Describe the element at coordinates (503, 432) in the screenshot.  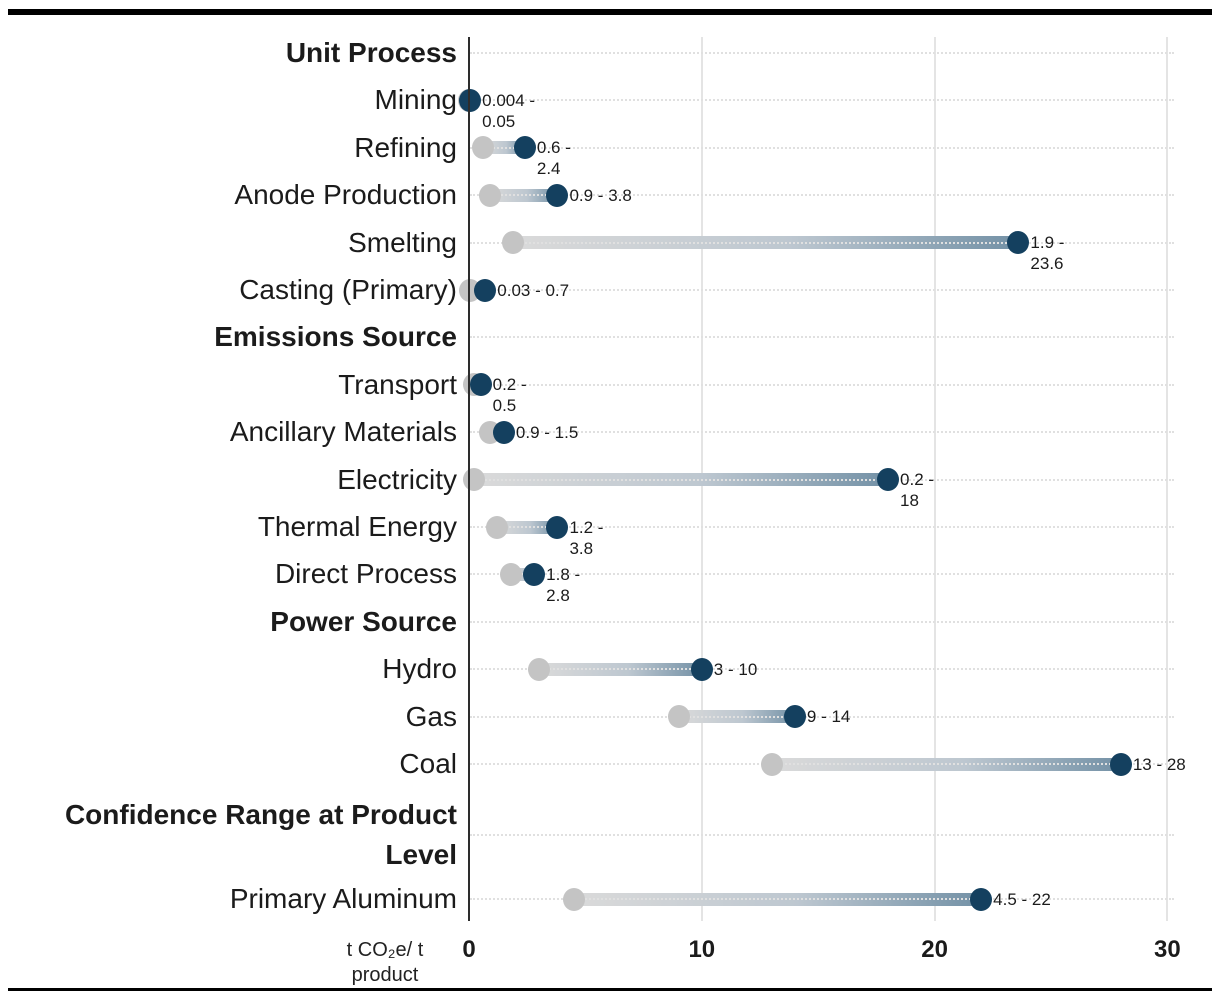
I see `max-dot-ancillary-materials` at that location.